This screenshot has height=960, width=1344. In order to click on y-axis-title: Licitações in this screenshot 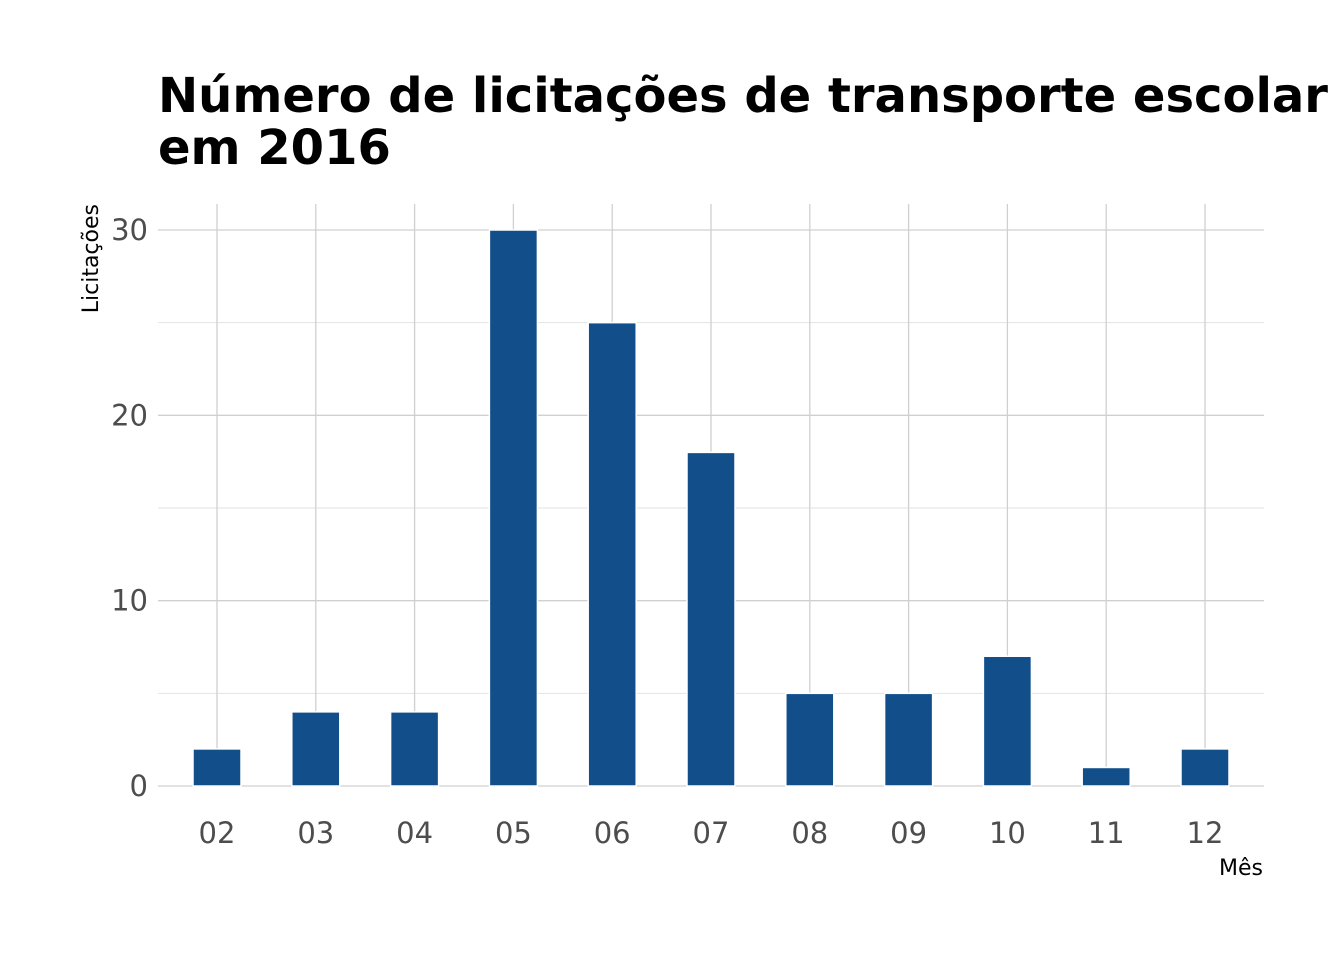, I will do `click(91, 258)`.